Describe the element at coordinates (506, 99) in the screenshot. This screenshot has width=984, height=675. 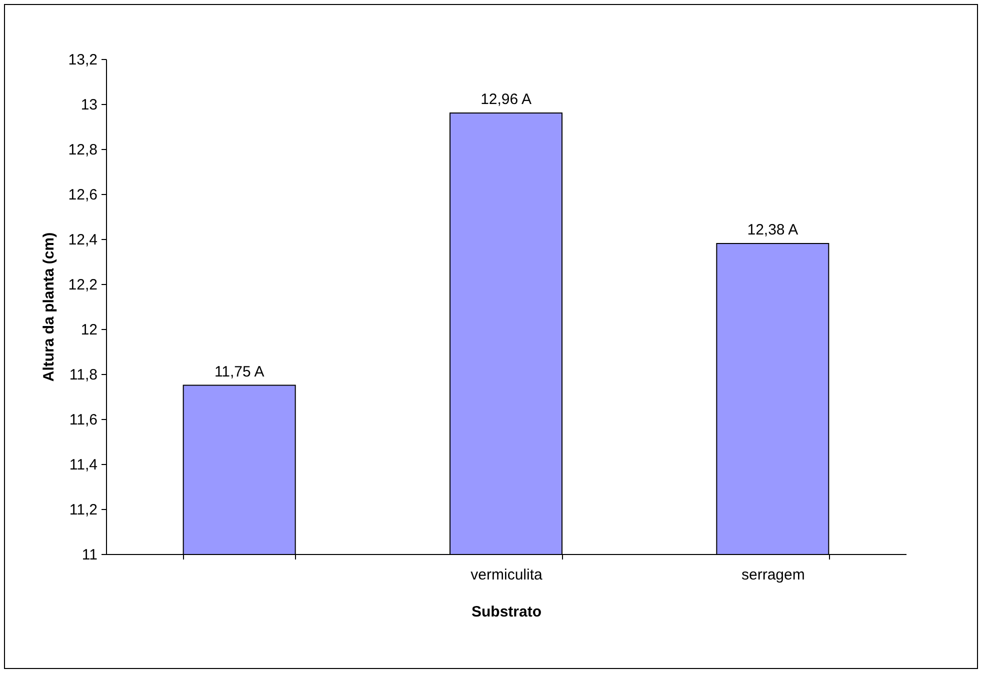
I see `data-label: 12,96 A` at that location.